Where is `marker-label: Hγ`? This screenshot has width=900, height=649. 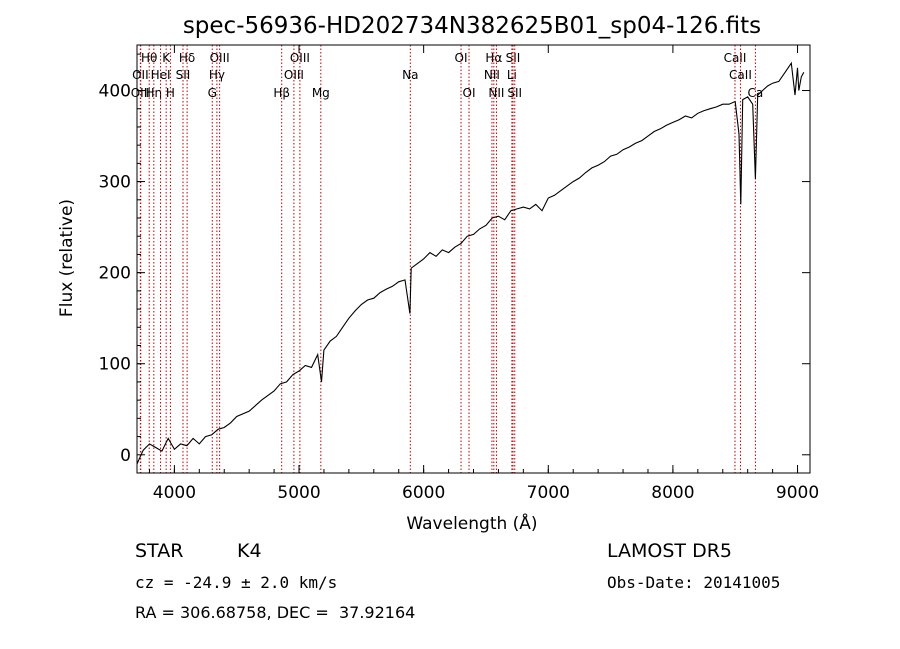
marker-label: Hγ is located at coordinates (217, 75).